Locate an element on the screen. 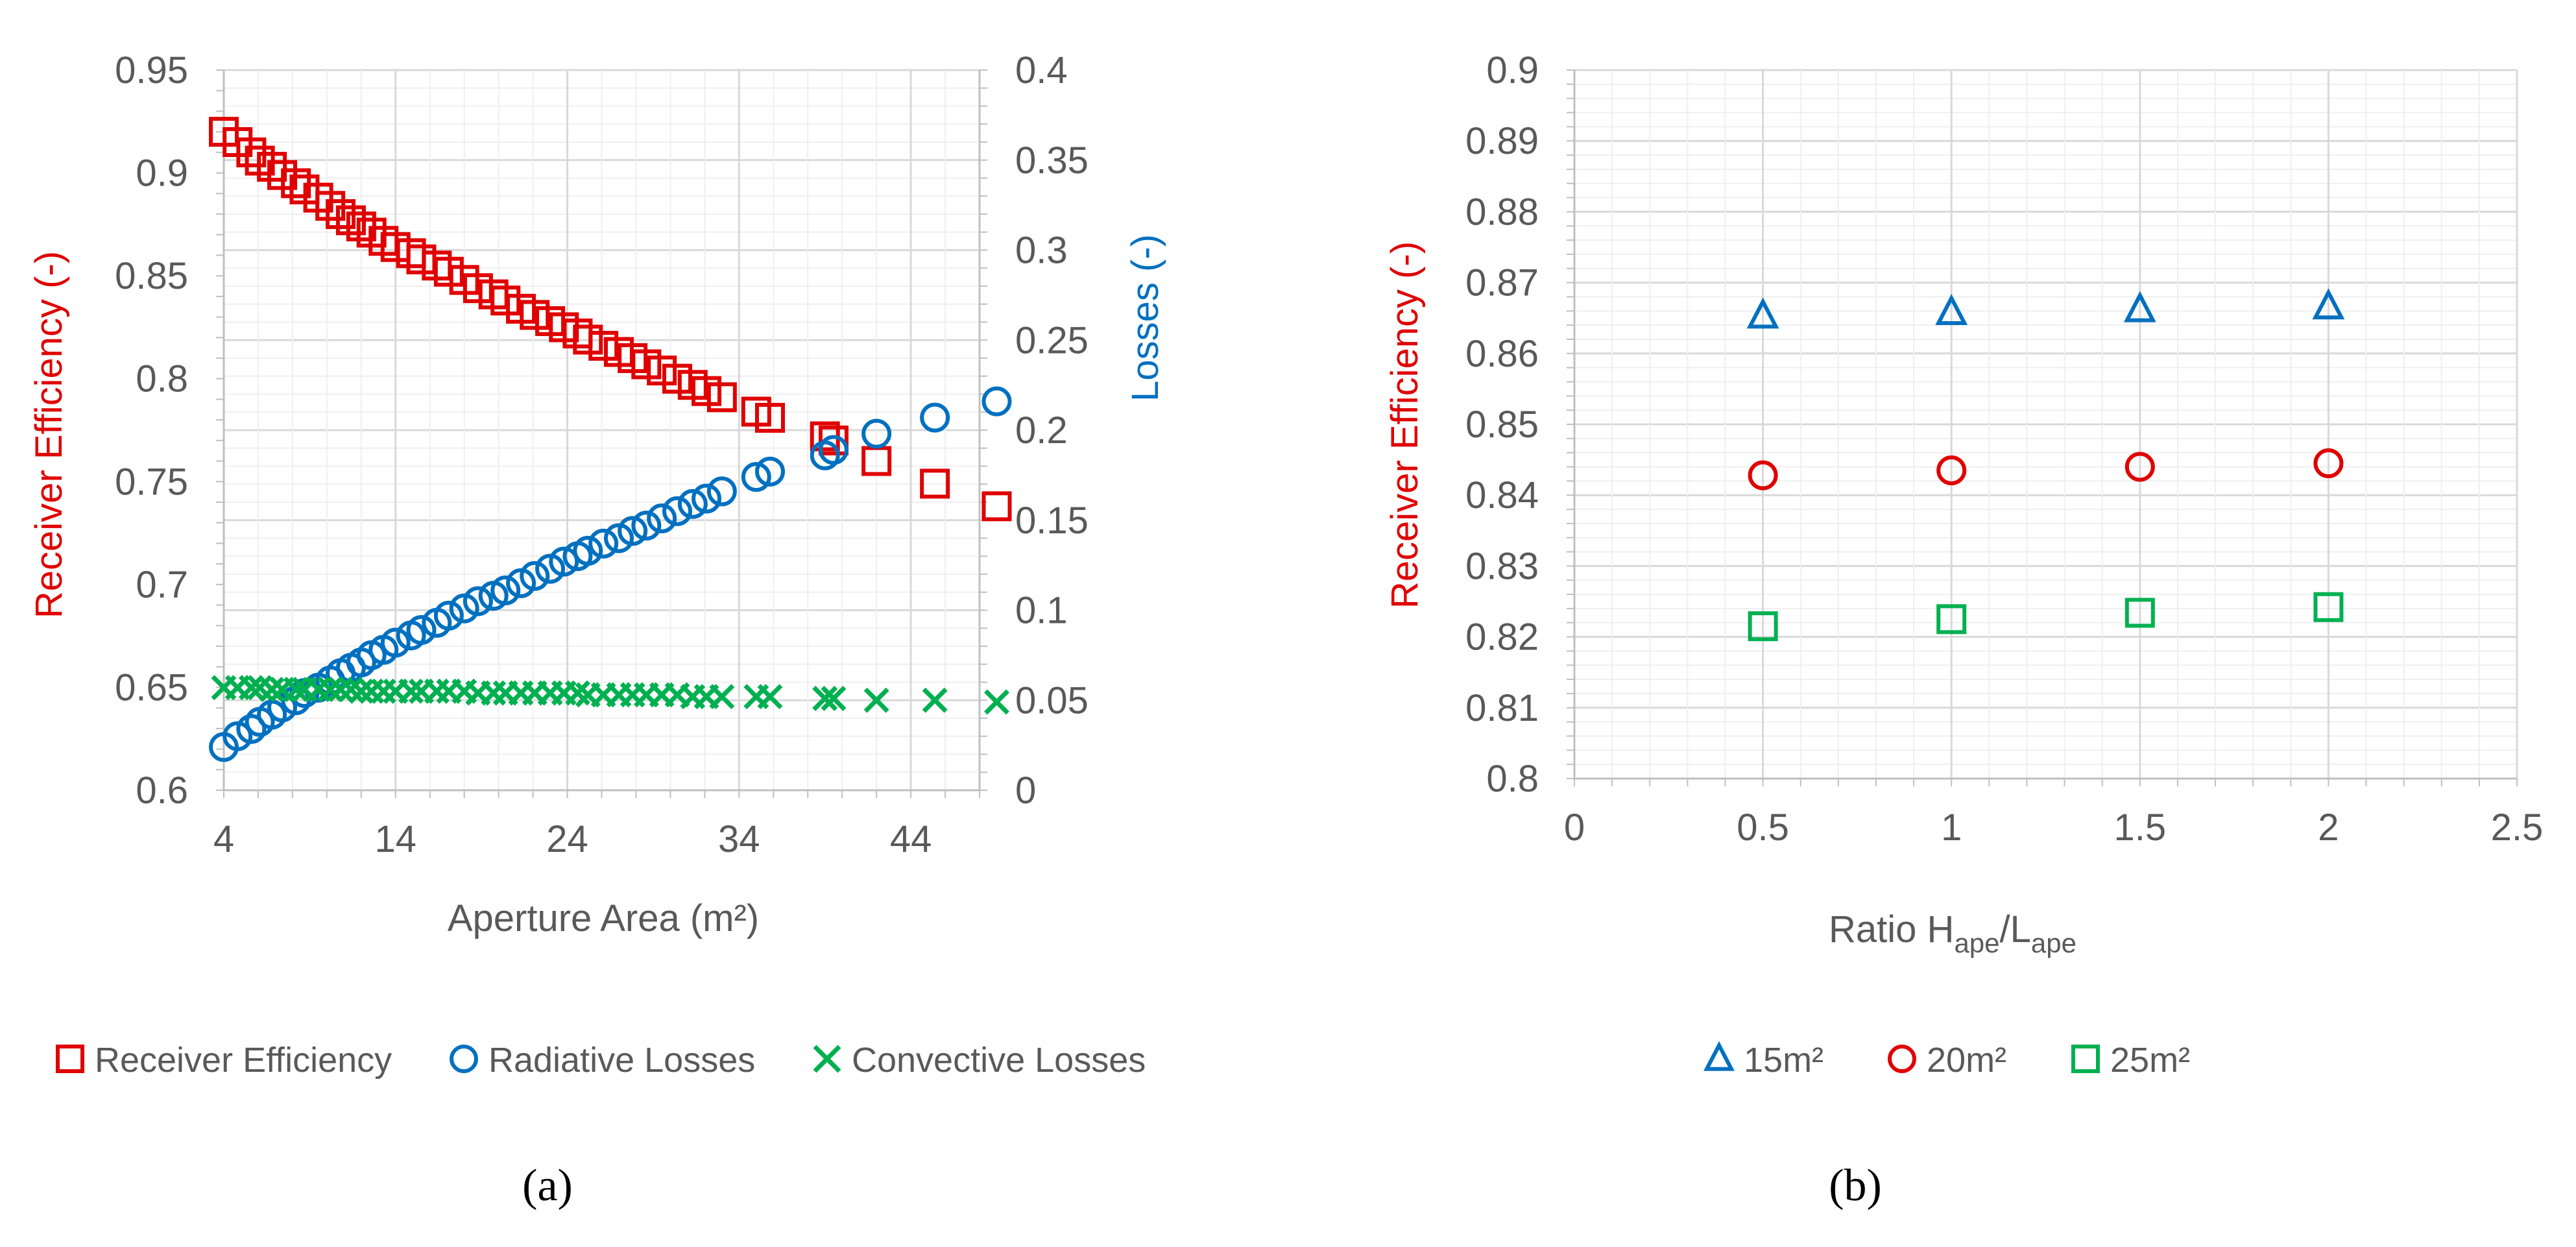 The image size is (2576, 1247). y-tick-label: 0.84 is located at coordinates (1502, 495).